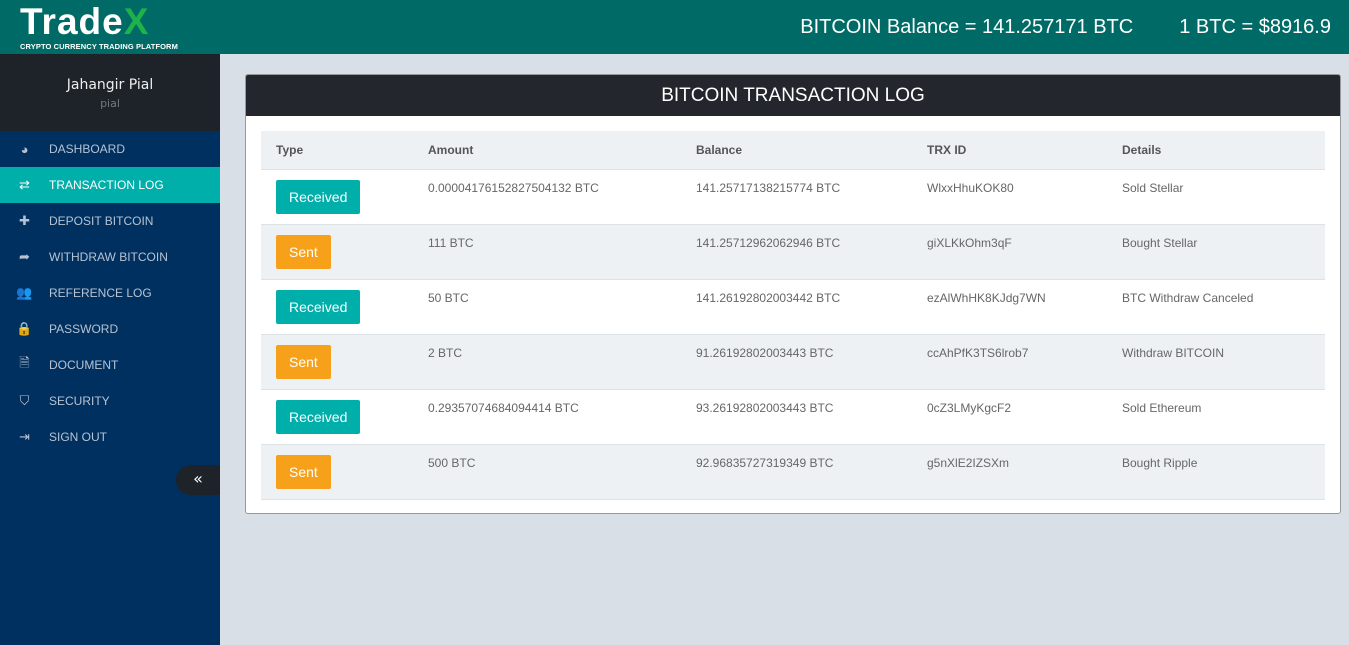  I want to click on trx-id-cell: giXLKkOhm3qF, so click(1009, 252).